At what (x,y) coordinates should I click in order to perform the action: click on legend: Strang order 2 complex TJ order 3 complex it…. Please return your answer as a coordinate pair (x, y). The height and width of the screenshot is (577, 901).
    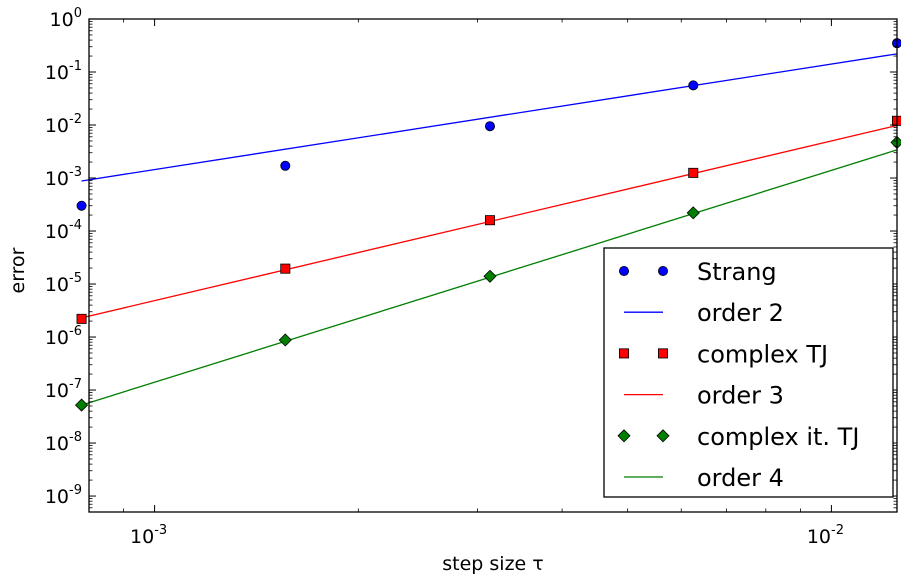
    Looking at the image, I should click on (748, 372).